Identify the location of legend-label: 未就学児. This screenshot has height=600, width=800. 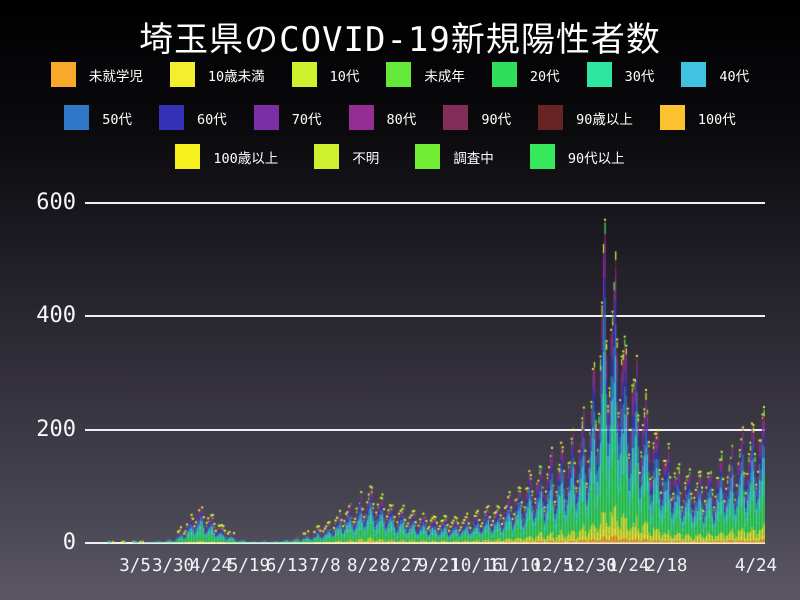
(115, 76).